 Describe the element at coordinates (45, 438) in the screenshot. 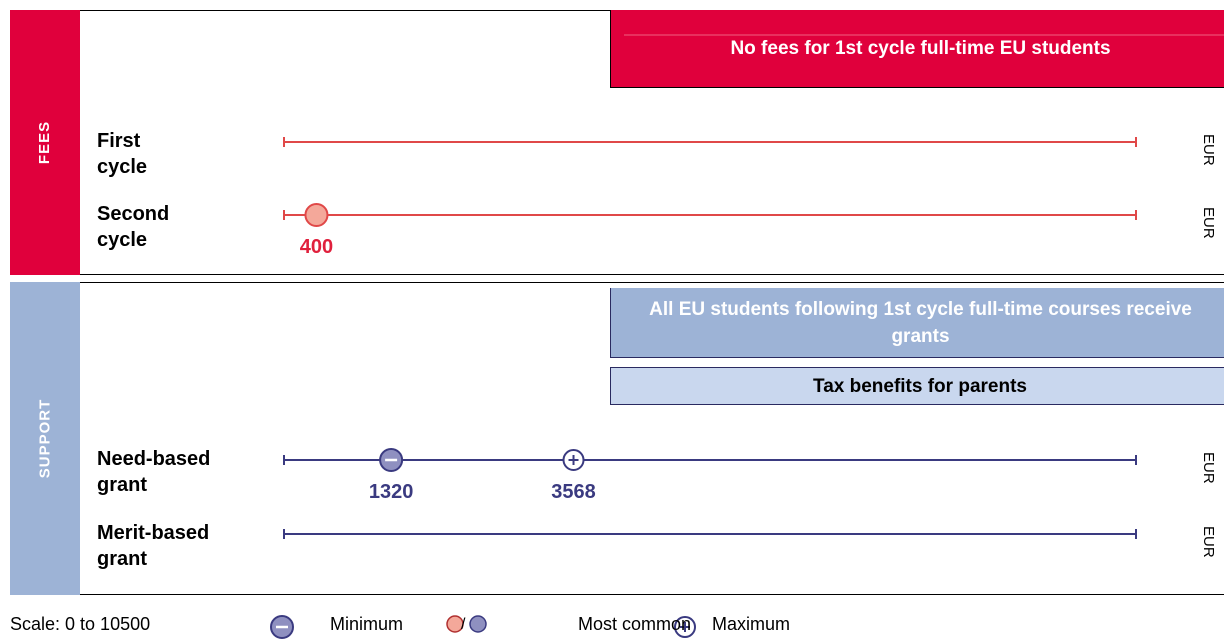

I see `support-band: SUPPORT` at that location.